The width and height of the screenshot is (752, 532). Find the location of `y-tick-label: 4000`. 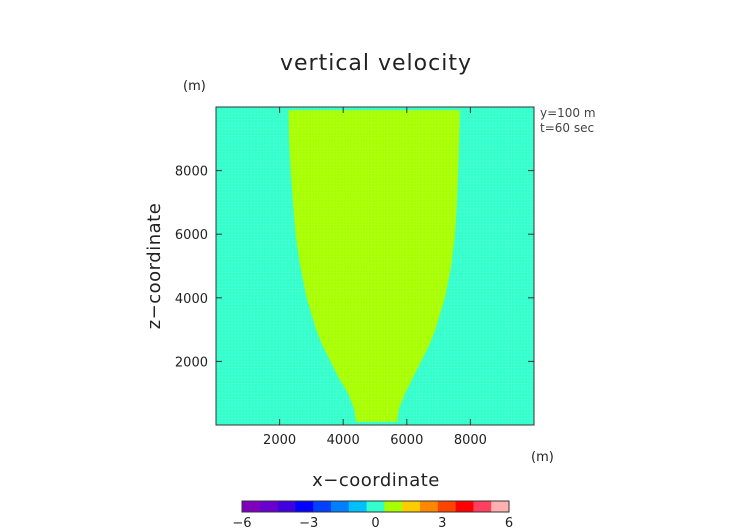

y-tick-label: 4000 is located at coordinates (191, 299).